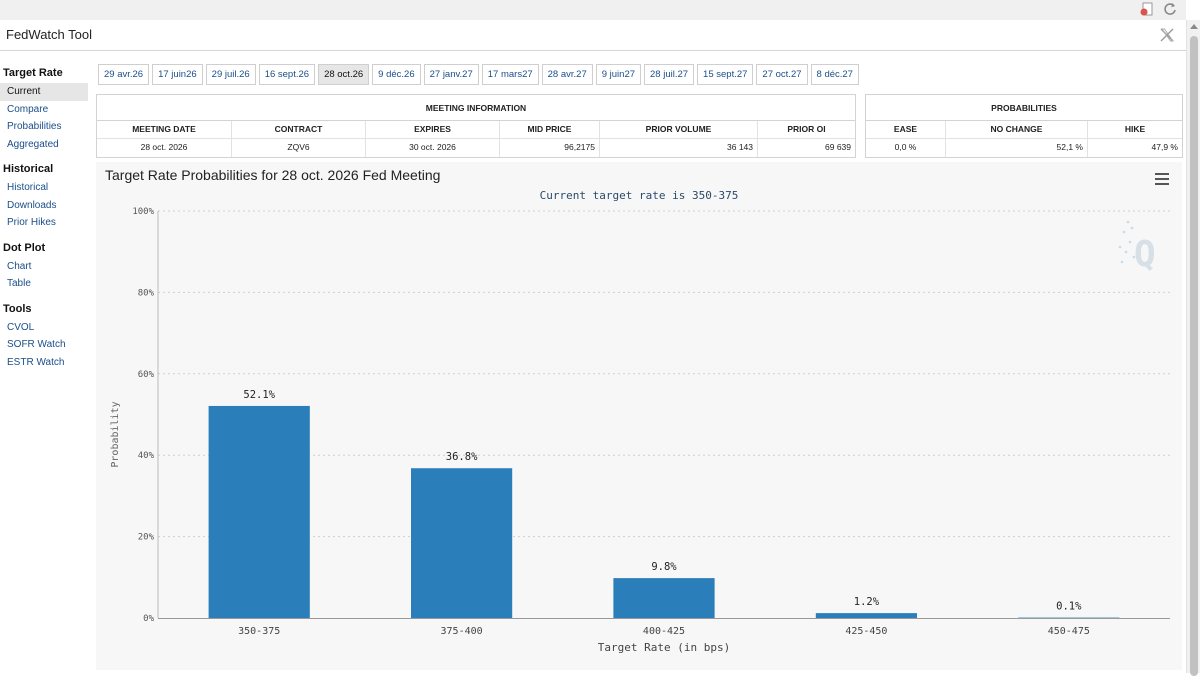 Image resolution: width=1200 pixels, height=676 pixels. What do you see at coordinates (177, 74) in the screenshot?
I see `tab-17-juin26: 17 juin26` at bounding box center [177, 74].